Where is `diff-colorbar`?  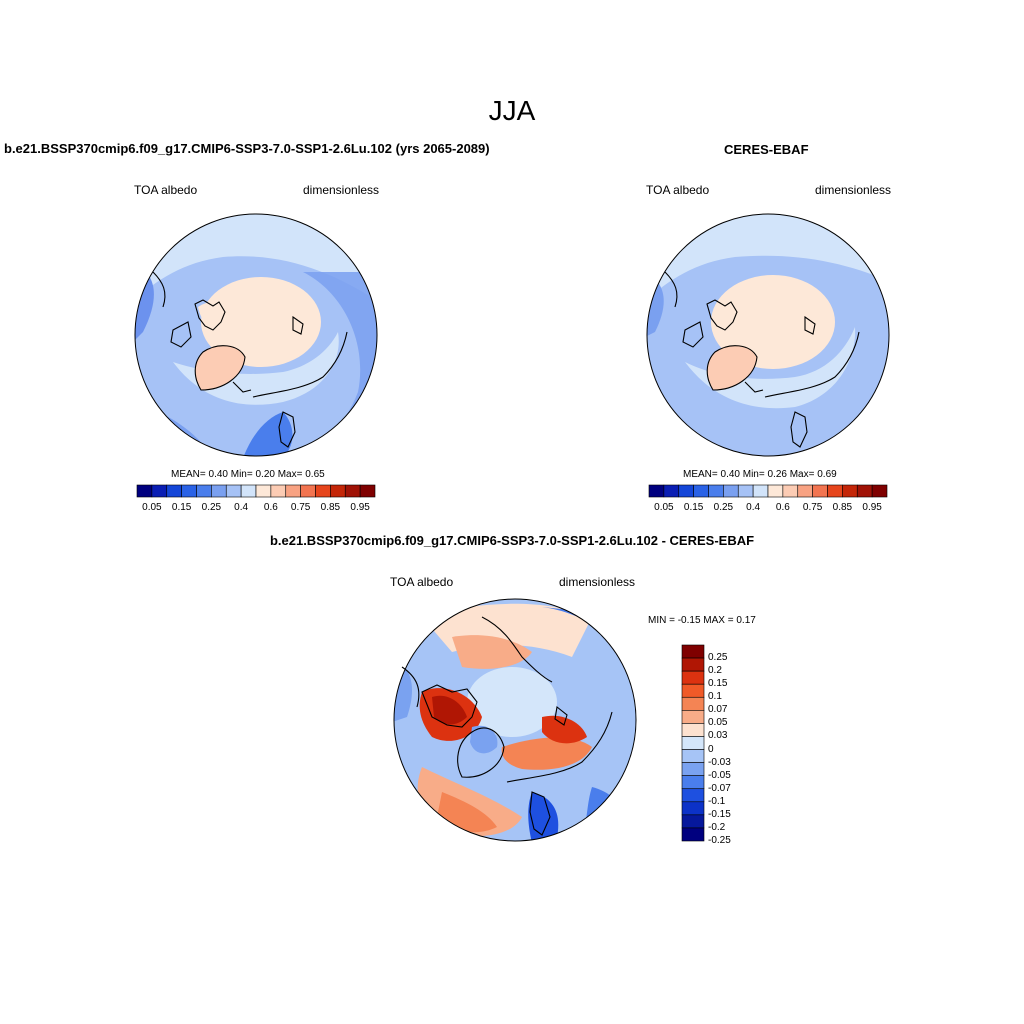 diff-colorbar is located at coordinates (693, 743).